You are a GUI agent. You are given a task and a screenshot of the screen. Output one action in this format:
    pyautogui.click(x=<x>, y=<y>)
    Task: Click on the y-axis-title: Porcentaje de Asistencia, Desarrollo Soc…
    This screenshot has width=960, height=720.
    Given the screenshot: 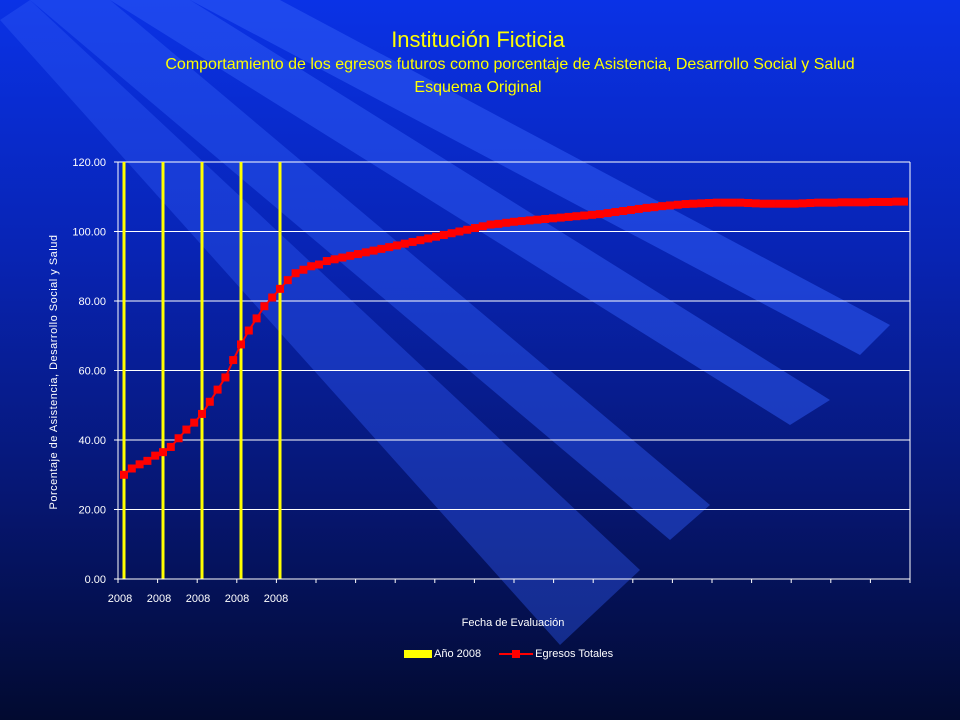 What is the action you would take?
    pyautogui.click(x=54, y=372)
    